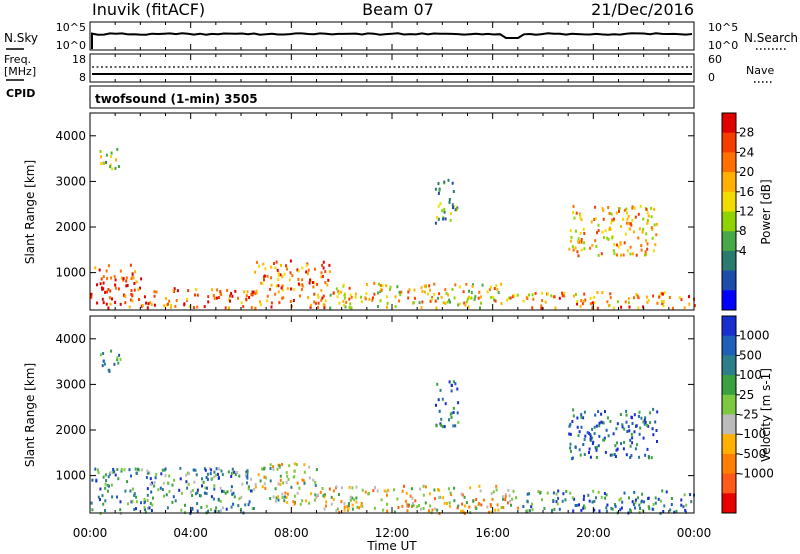 The image size is (800, 554). I want to click on colorbar-tick-label: 16, so click(746, 192).